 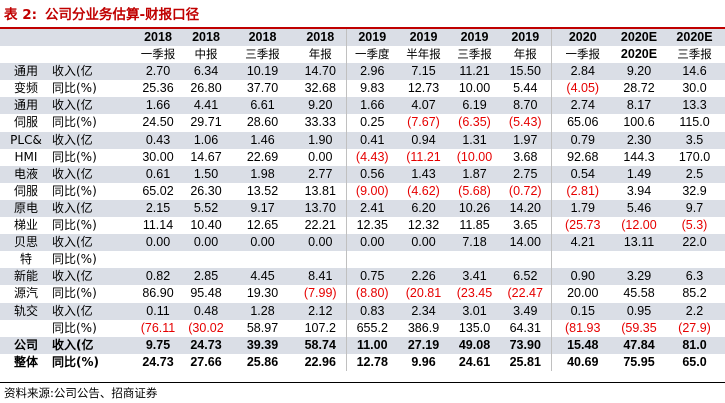 What do you see at coordinates (582, 345) in the screenshot?
I see `value-cell: 15.48` at bounding box center [582, 345].